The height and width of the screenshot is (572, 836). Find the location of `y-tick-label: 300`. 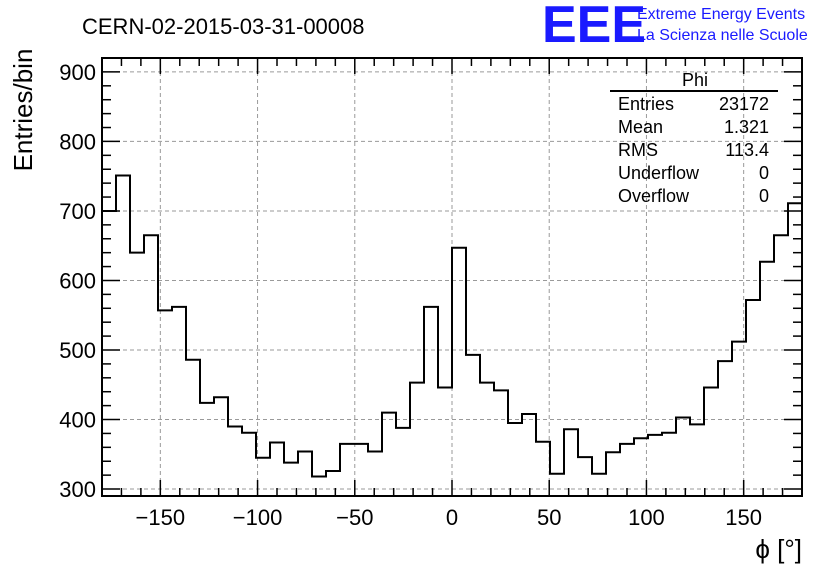

y-tick-label: 300 is located at coordinates (77, 489).